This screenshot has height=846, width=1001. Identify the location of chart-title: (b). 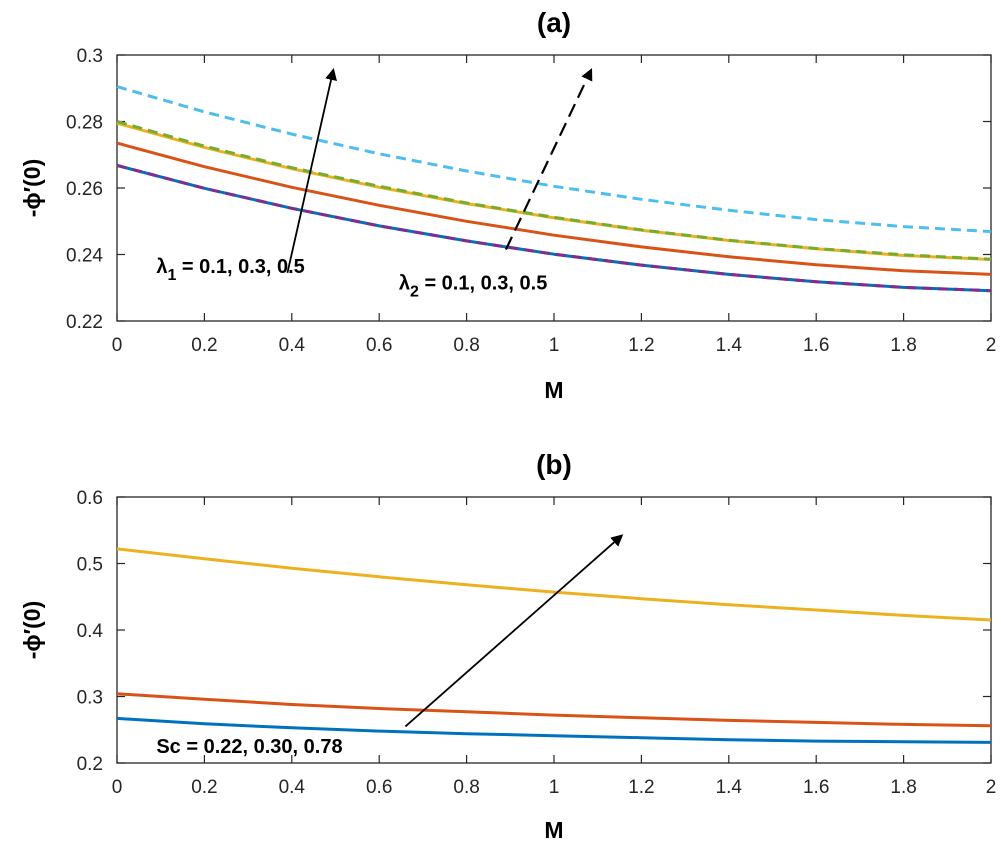
(554, 464).